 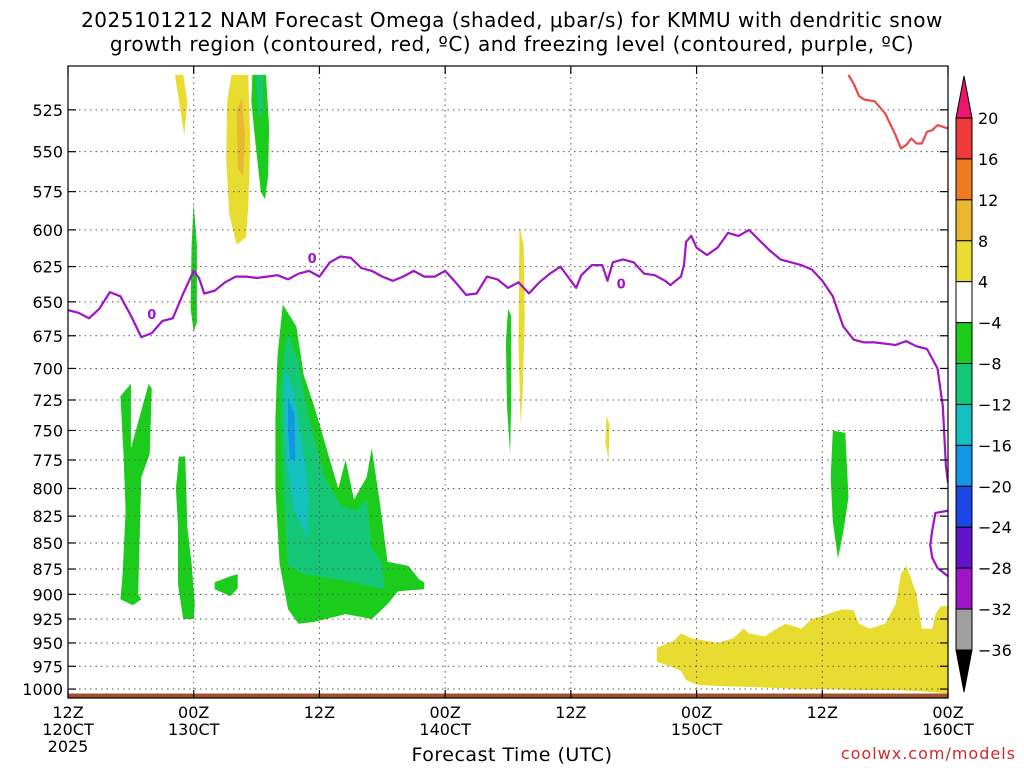 I want to click on y-tick-label: 825, so click(x=47, y=516).